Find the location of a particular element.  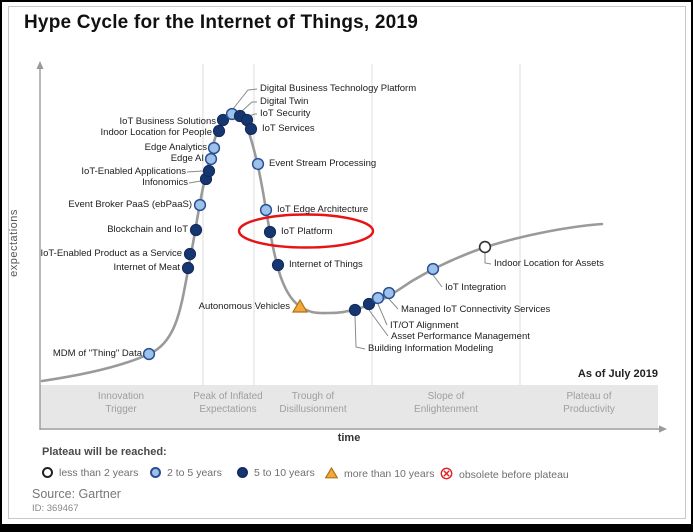

point-iot-enabled-product-as-a-service is located at coordinates (190, 254).